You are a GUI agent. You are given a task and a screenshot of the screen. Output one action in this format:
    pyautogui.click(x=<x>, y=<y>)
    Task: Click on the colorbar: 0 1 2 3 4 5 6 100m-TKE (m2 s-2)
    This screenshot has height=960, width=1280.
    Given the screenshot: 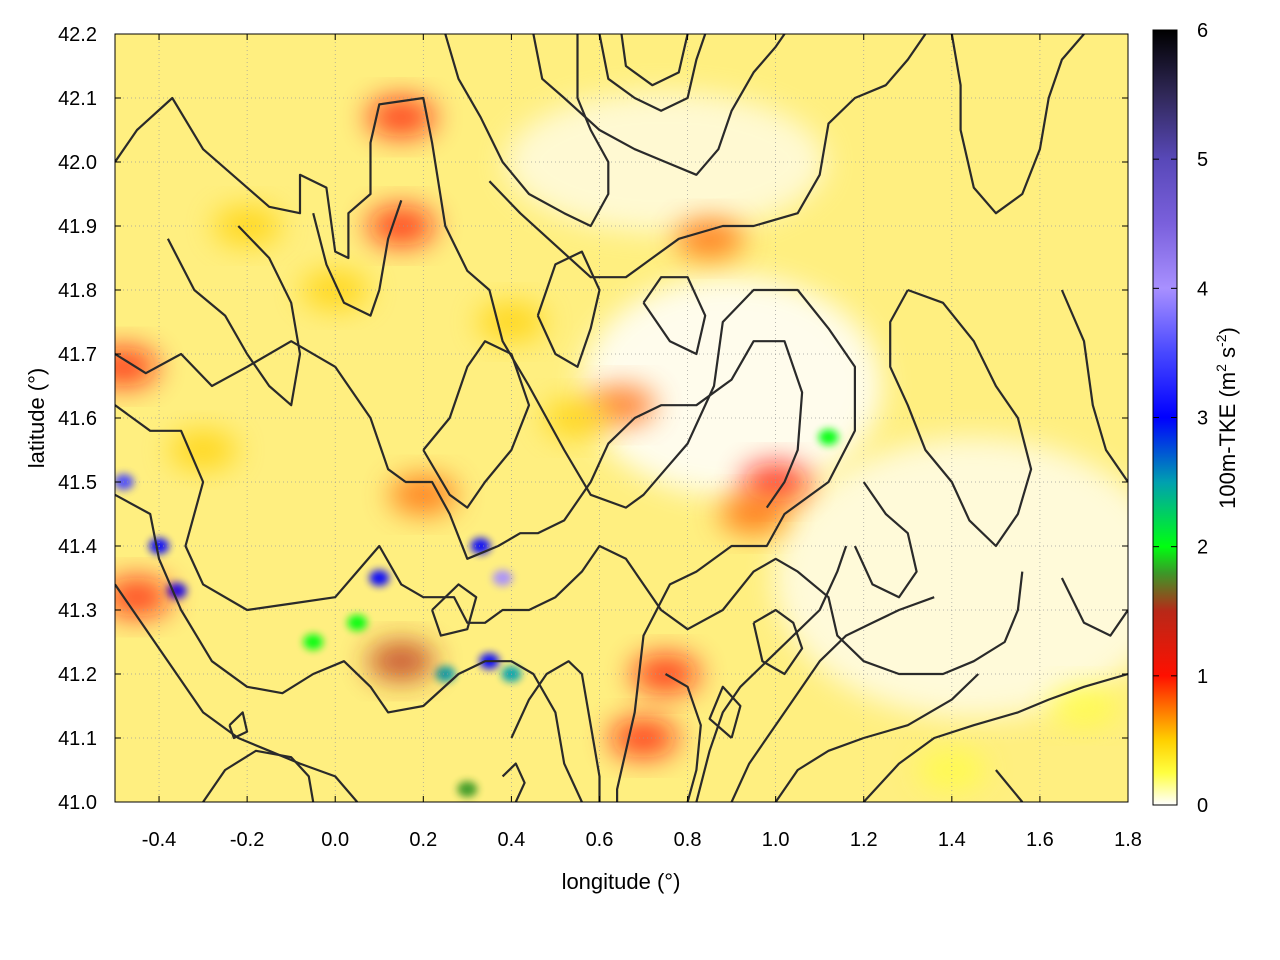 What is the action you would take?
    pyautogui.click(x=1196, y=418)
    